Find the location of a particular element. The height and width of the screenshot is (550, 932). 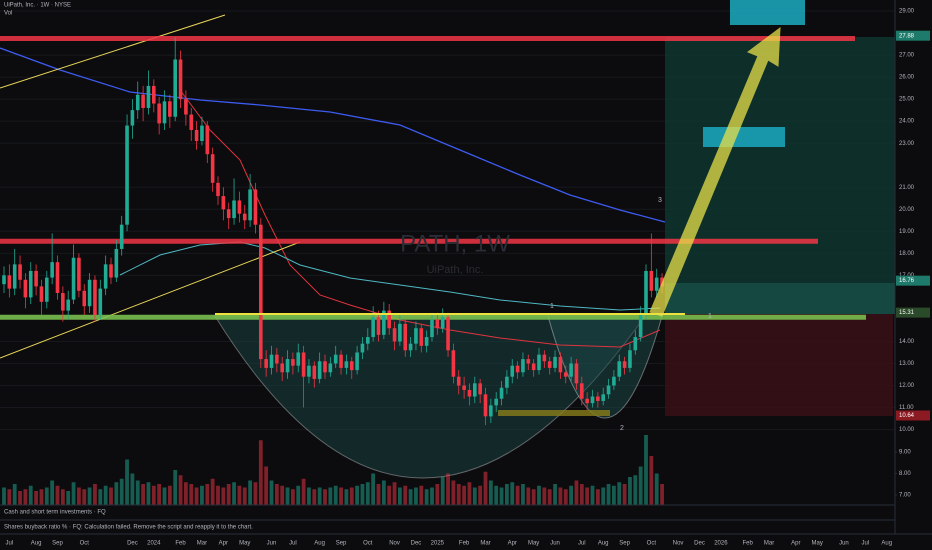

x-tick-label: 2025 is located at coordinates (438, 544).